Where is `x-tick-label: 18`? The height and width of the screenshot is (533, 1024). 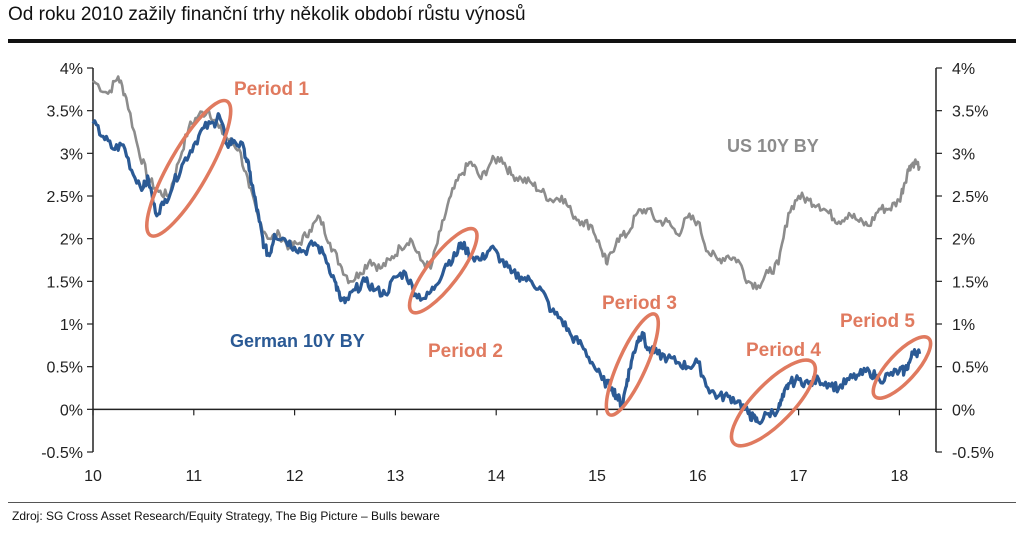 x-tick-label: 18 is located at coordinates (900, 476).